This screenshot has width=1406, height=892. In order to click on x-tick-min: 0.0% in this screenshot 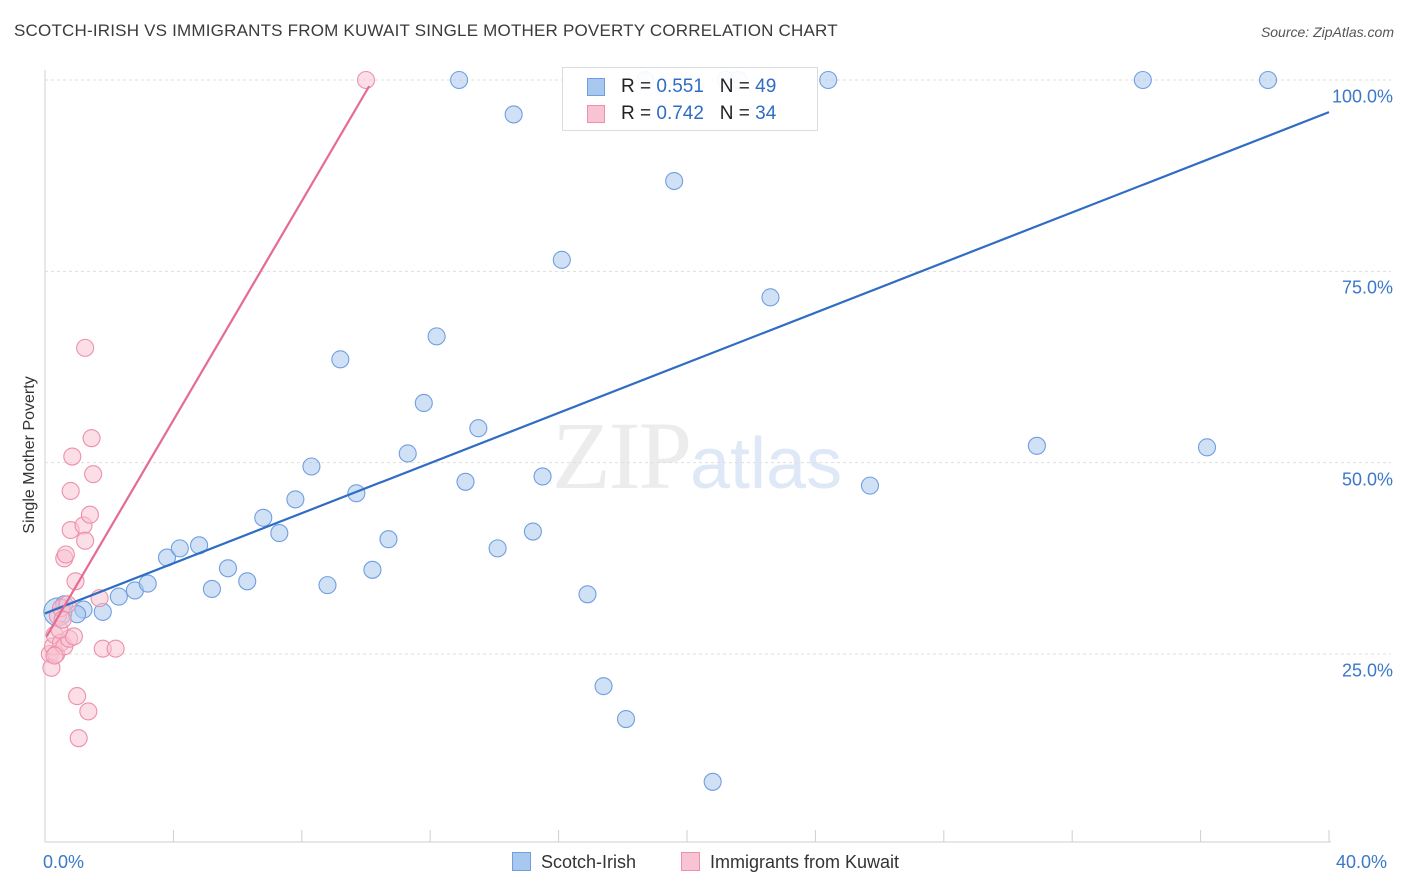, I will do `click(64, 862)`.